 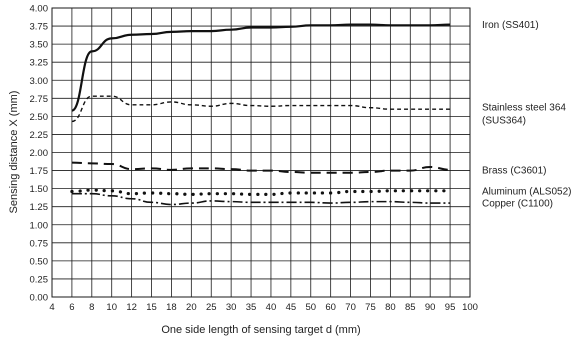 I want to click on series-label-2: Brass (C3601), so click(x=514, y=170).